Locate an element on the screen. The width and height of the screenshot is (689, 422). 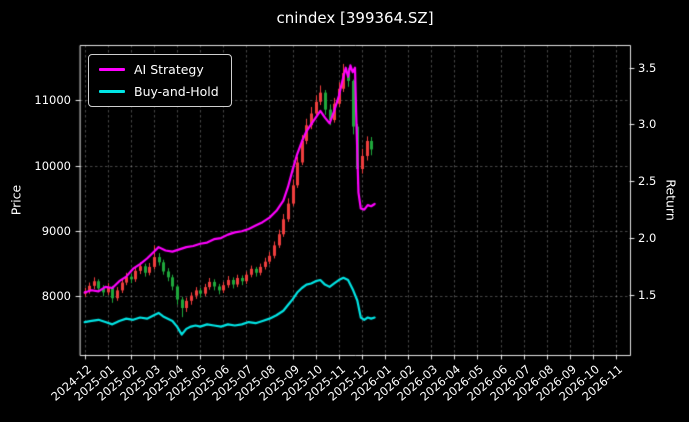
legend-label: AI Strategy is located at coordinates (169, 69).